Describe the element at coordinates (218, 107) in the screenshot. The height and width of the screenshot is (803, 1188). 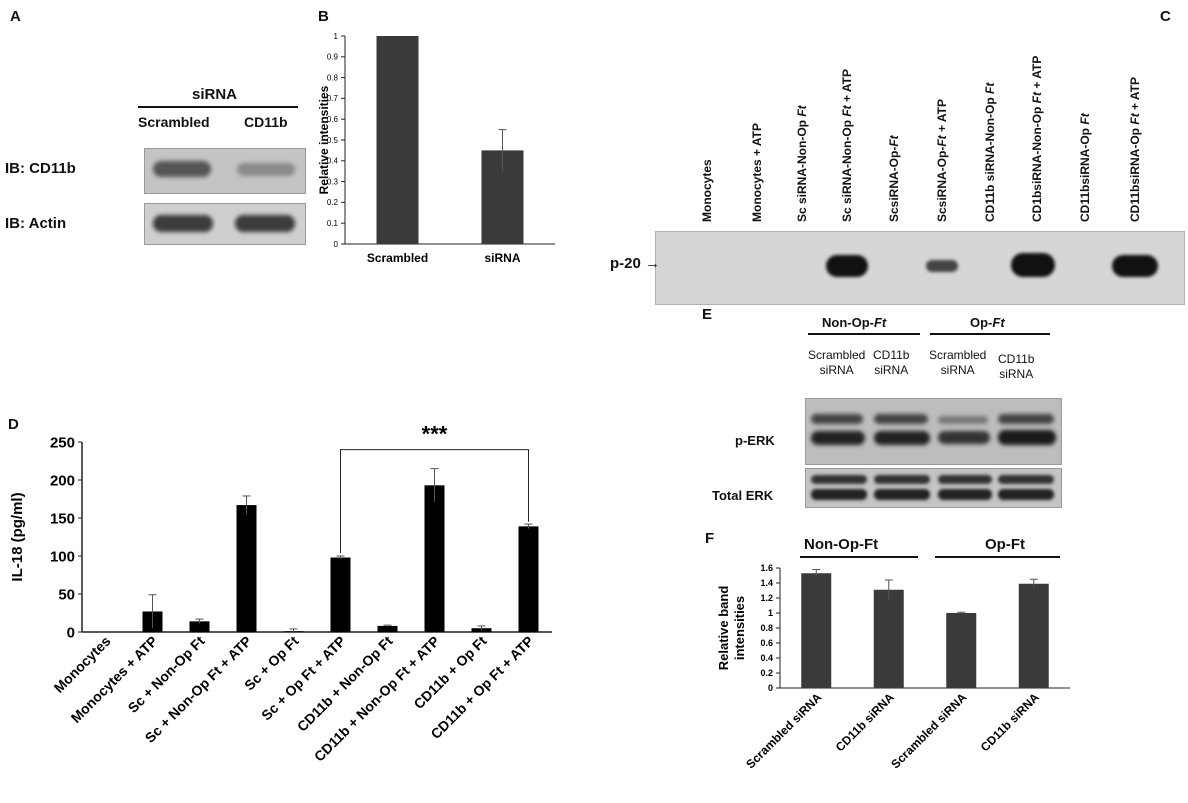
I see `panel-a-header-line` at that location.